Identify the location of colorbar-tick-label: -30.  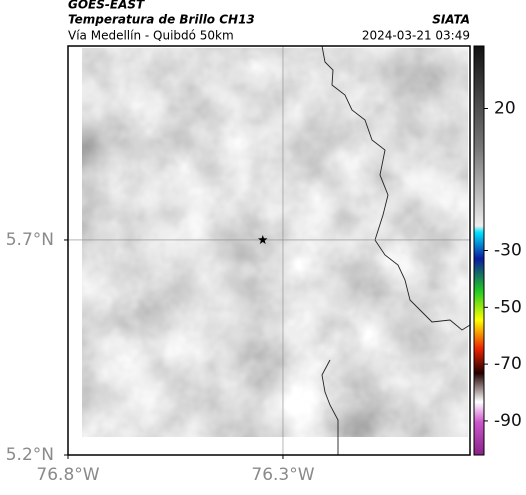
(508, 251).